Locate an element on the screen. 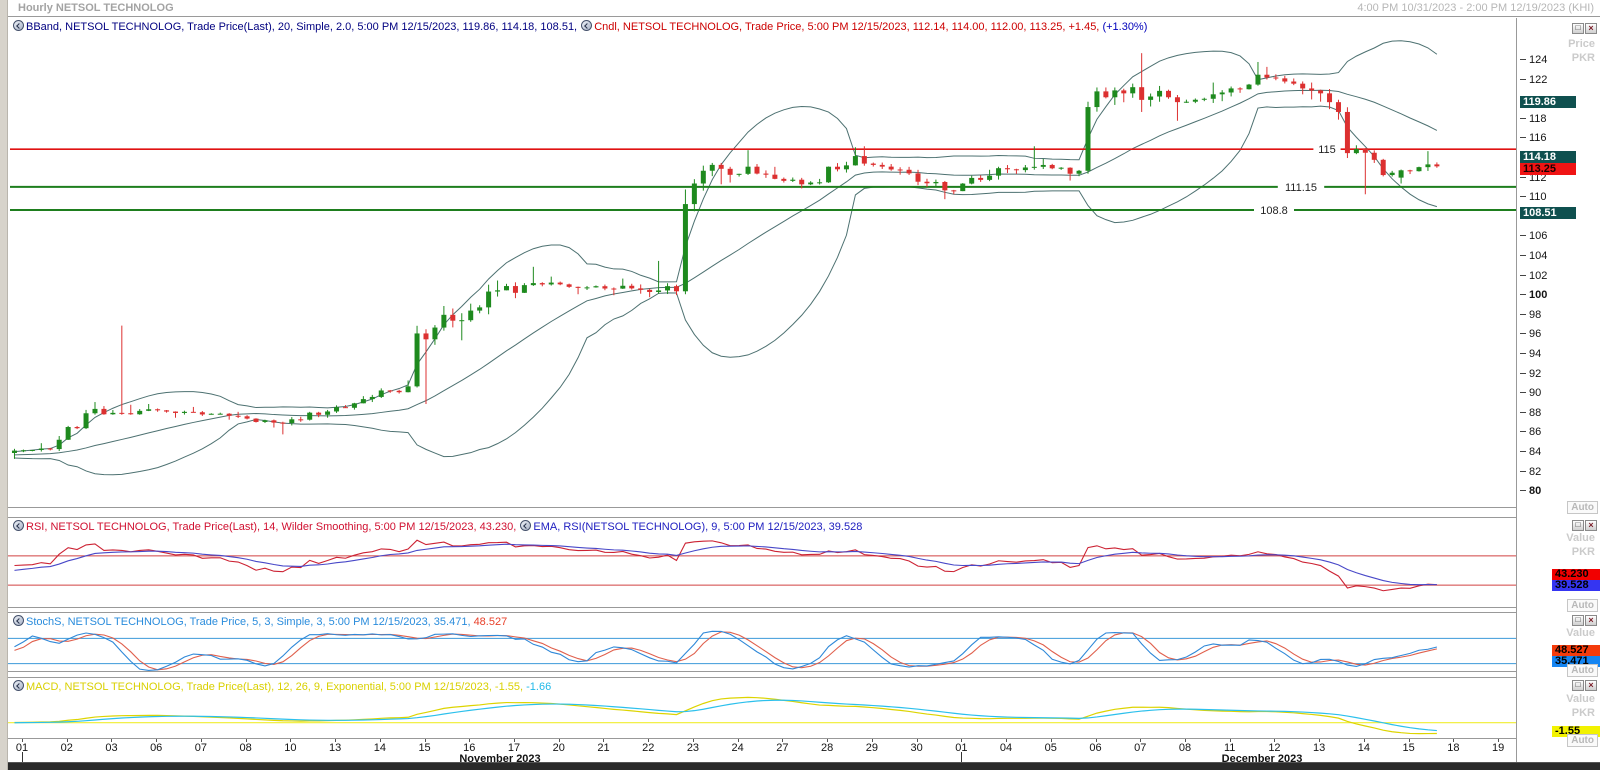 This screenshot has width=1600, height=770. rsi-panel-window-buttons: □ × is located at coordinates (1584, 526).